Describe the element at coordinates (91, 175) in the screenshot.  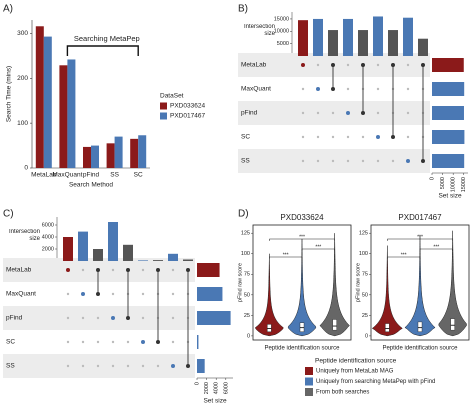
I see `x-tick-label: pFind` at that location.